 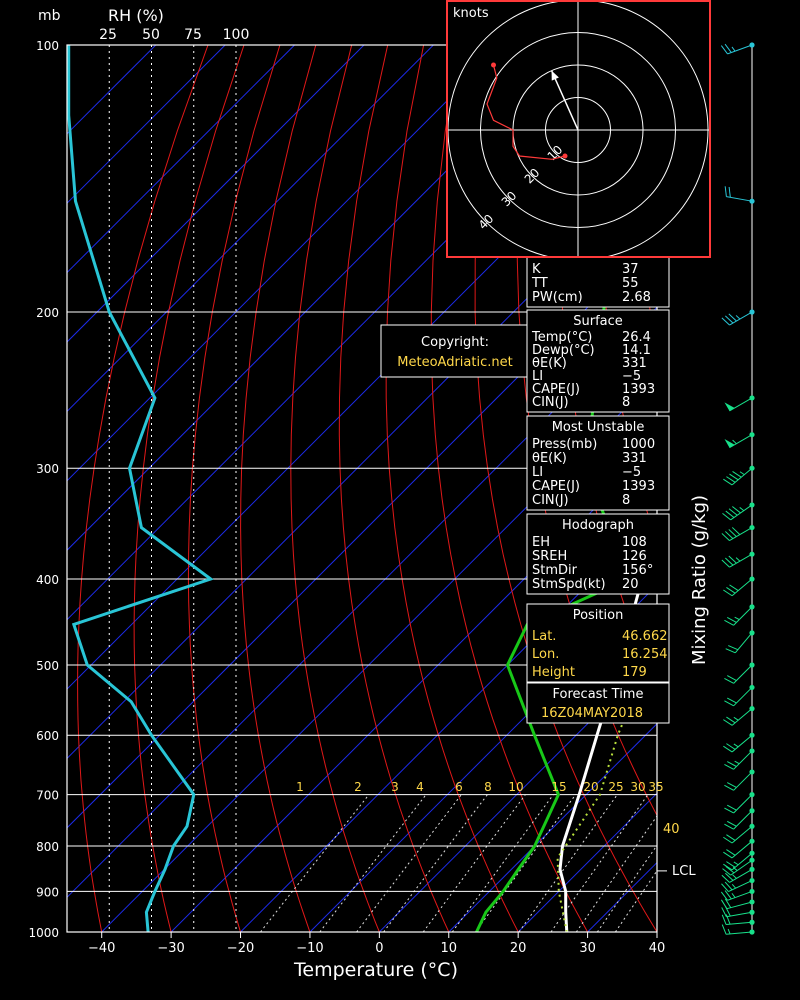 What do you see at coordinates (671, 829) in the screenshot?
I see `side-label-40: 40` at bounding box center [671, 829].